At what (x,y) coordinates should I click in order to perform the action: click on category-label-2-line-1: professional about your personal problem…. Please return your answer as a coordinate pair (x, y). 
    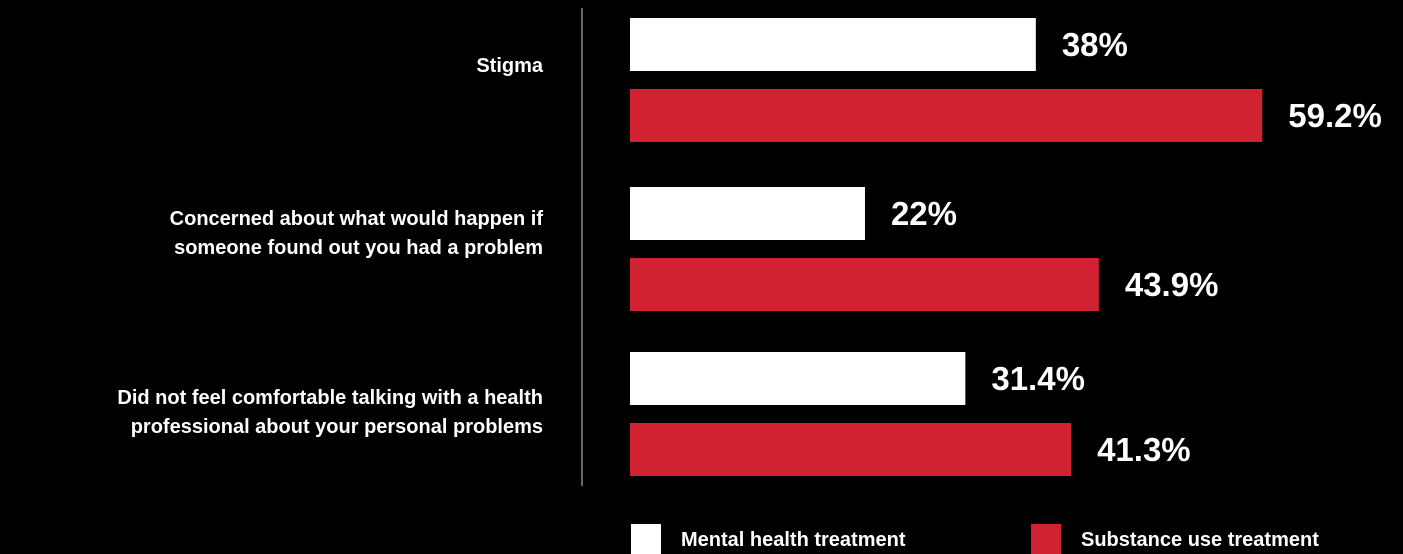
    Looking at the image, I should click on (336, 427).